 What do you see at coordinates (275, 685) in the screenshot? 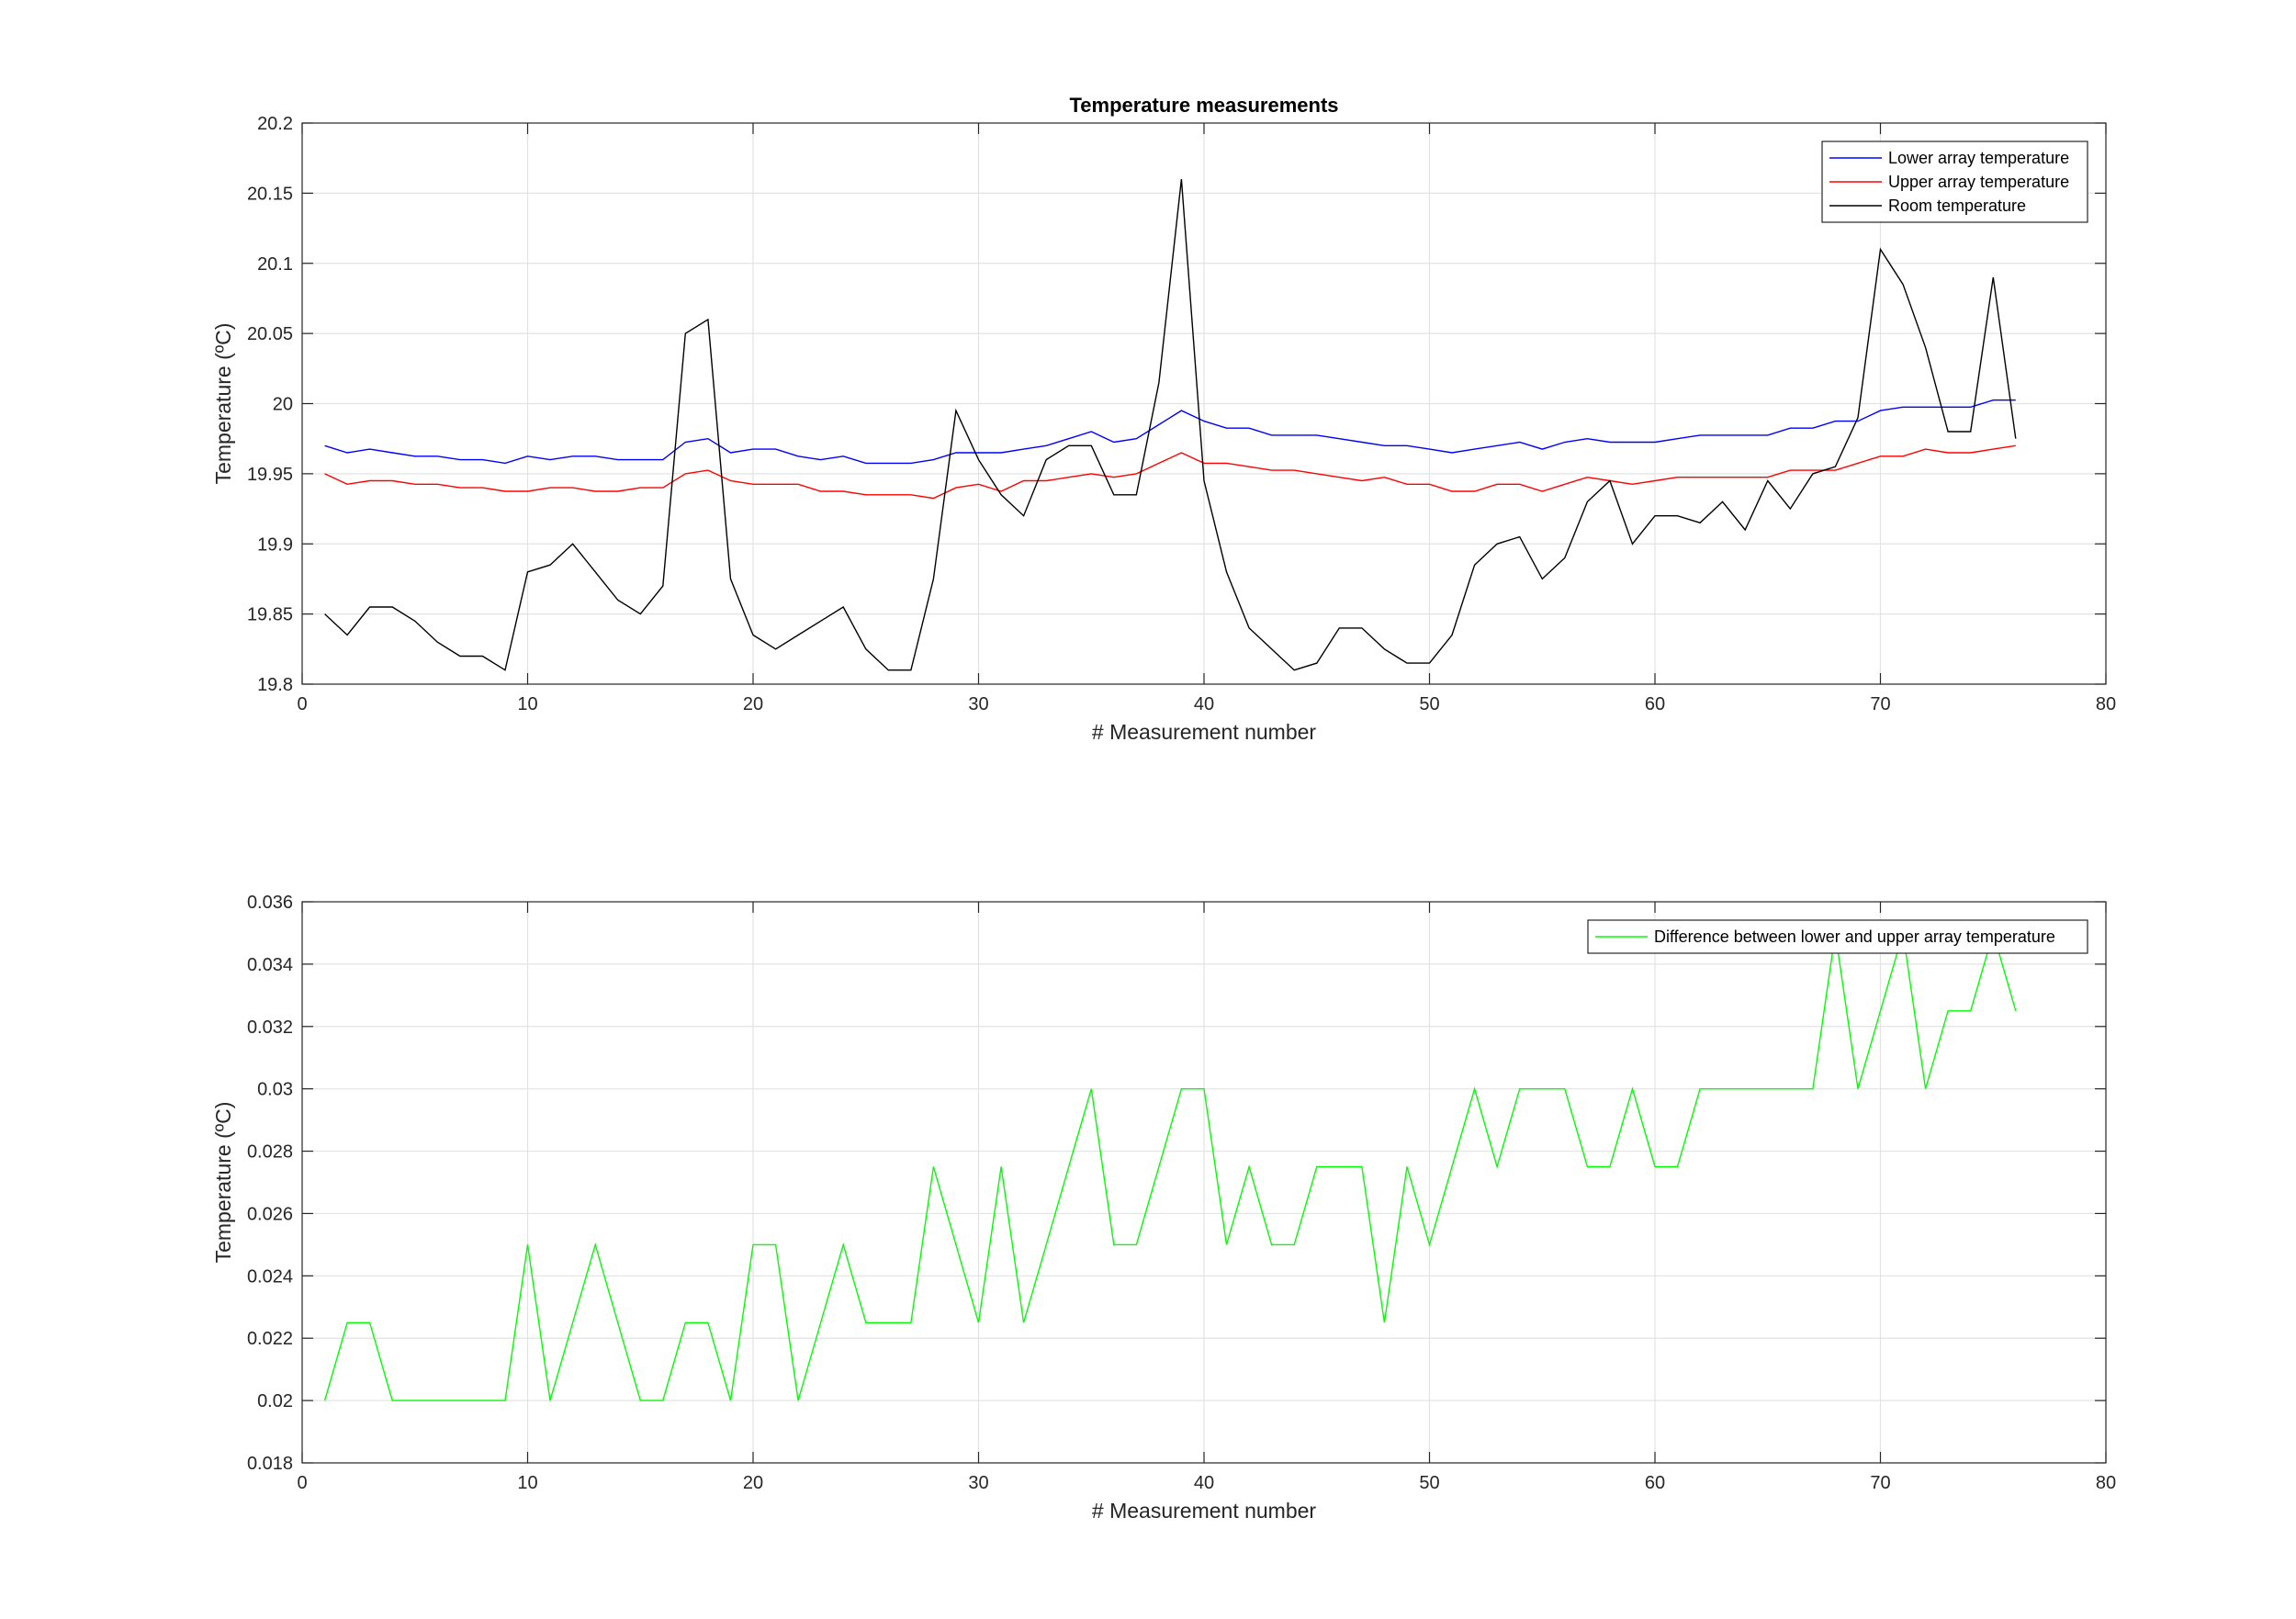
I see `y-tick-label: 19.8` at bounding box center [275, 685].